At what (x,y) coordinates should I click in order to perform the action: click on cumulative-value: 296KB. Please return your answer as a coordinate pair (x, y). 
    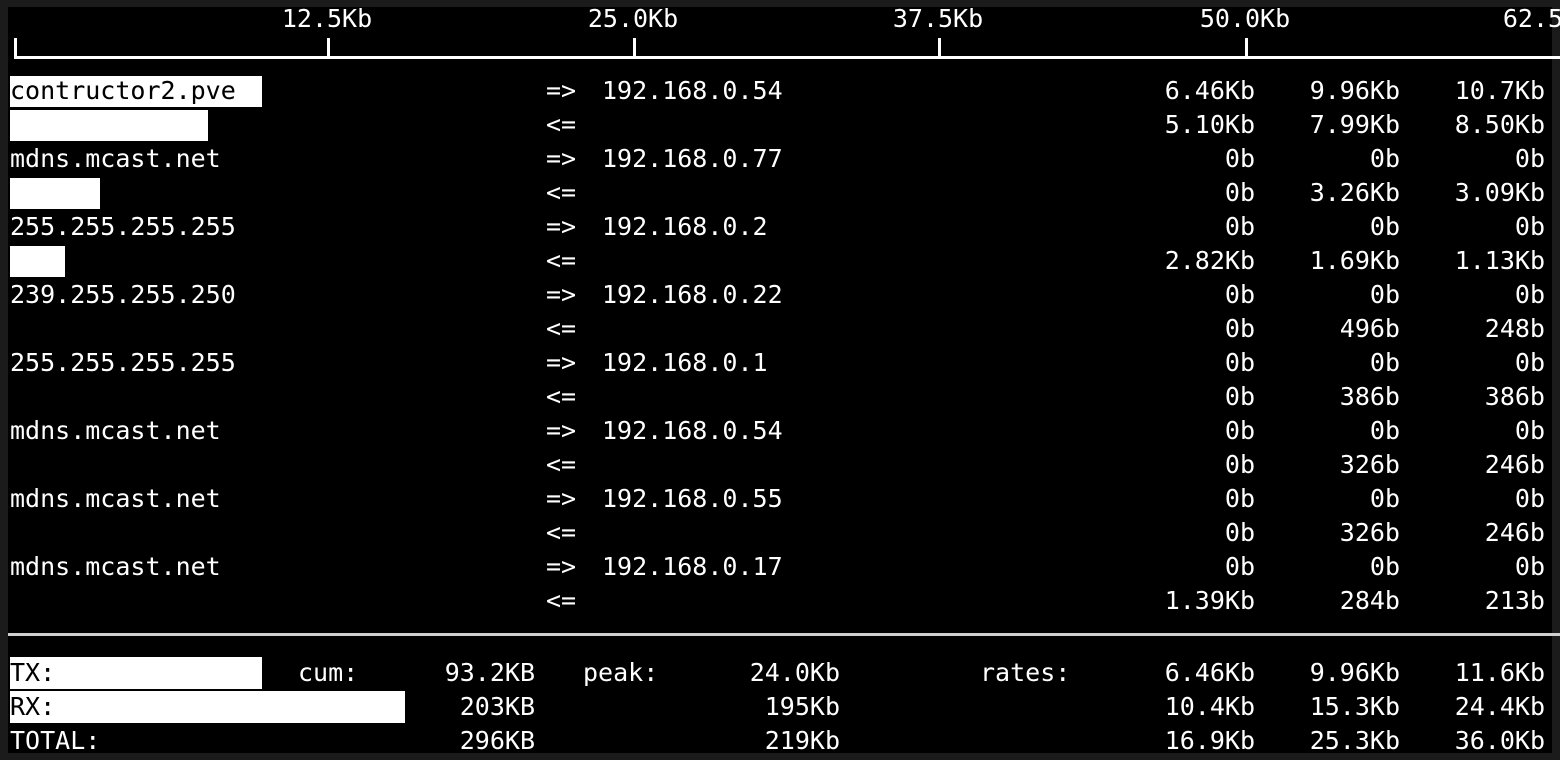
    Looking at the image, I should click on (497, 740).